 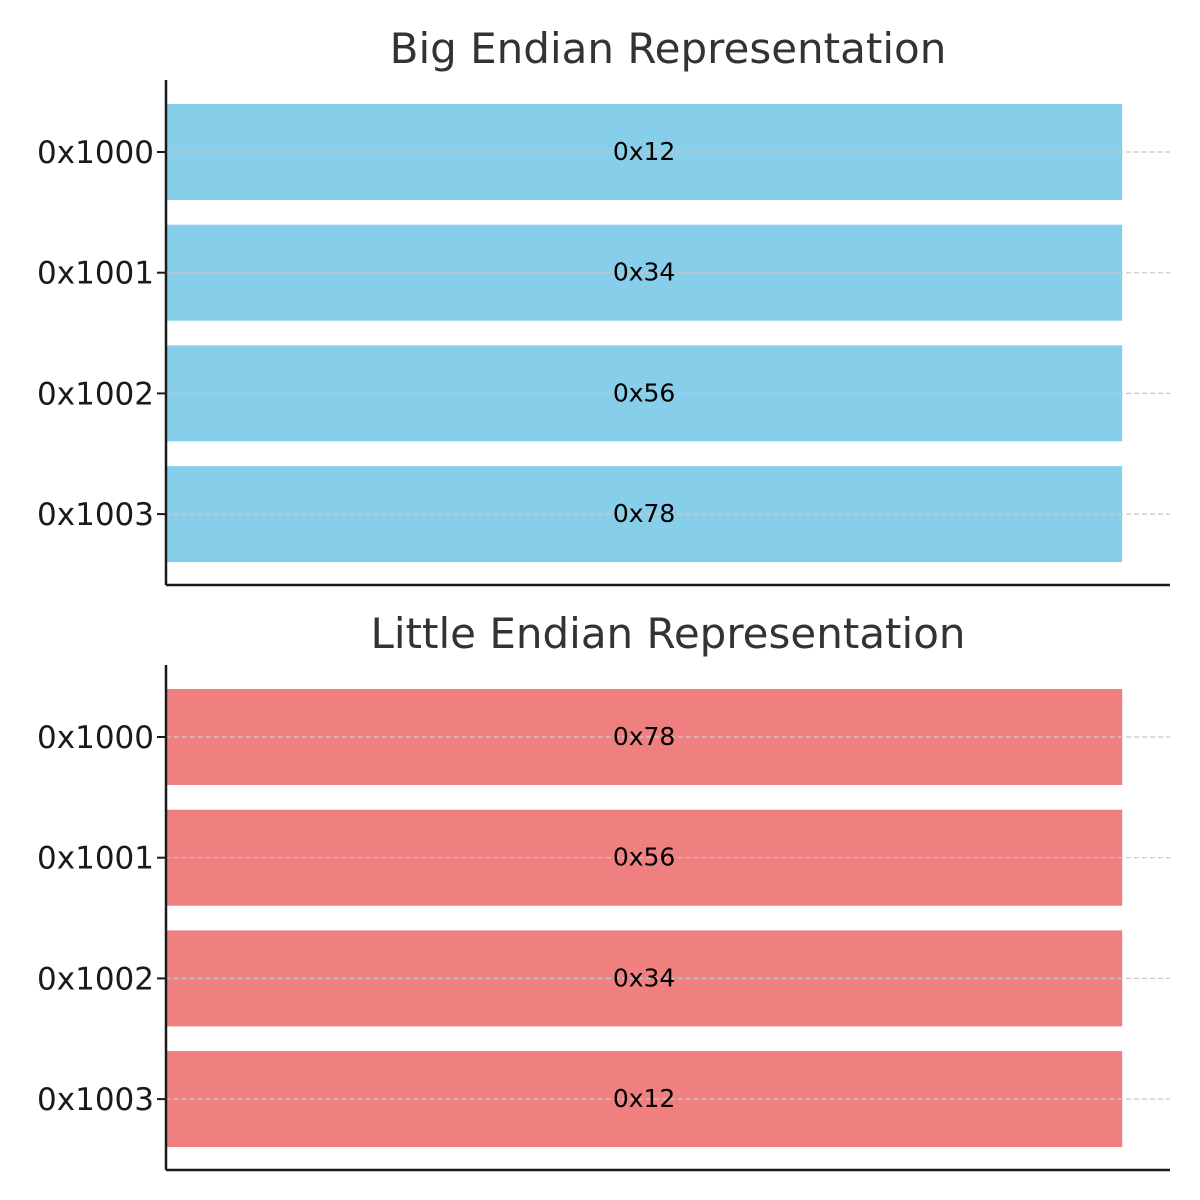 I want to click on little-endian-ytick-label: 0x1002, so click(x=95, y=979).